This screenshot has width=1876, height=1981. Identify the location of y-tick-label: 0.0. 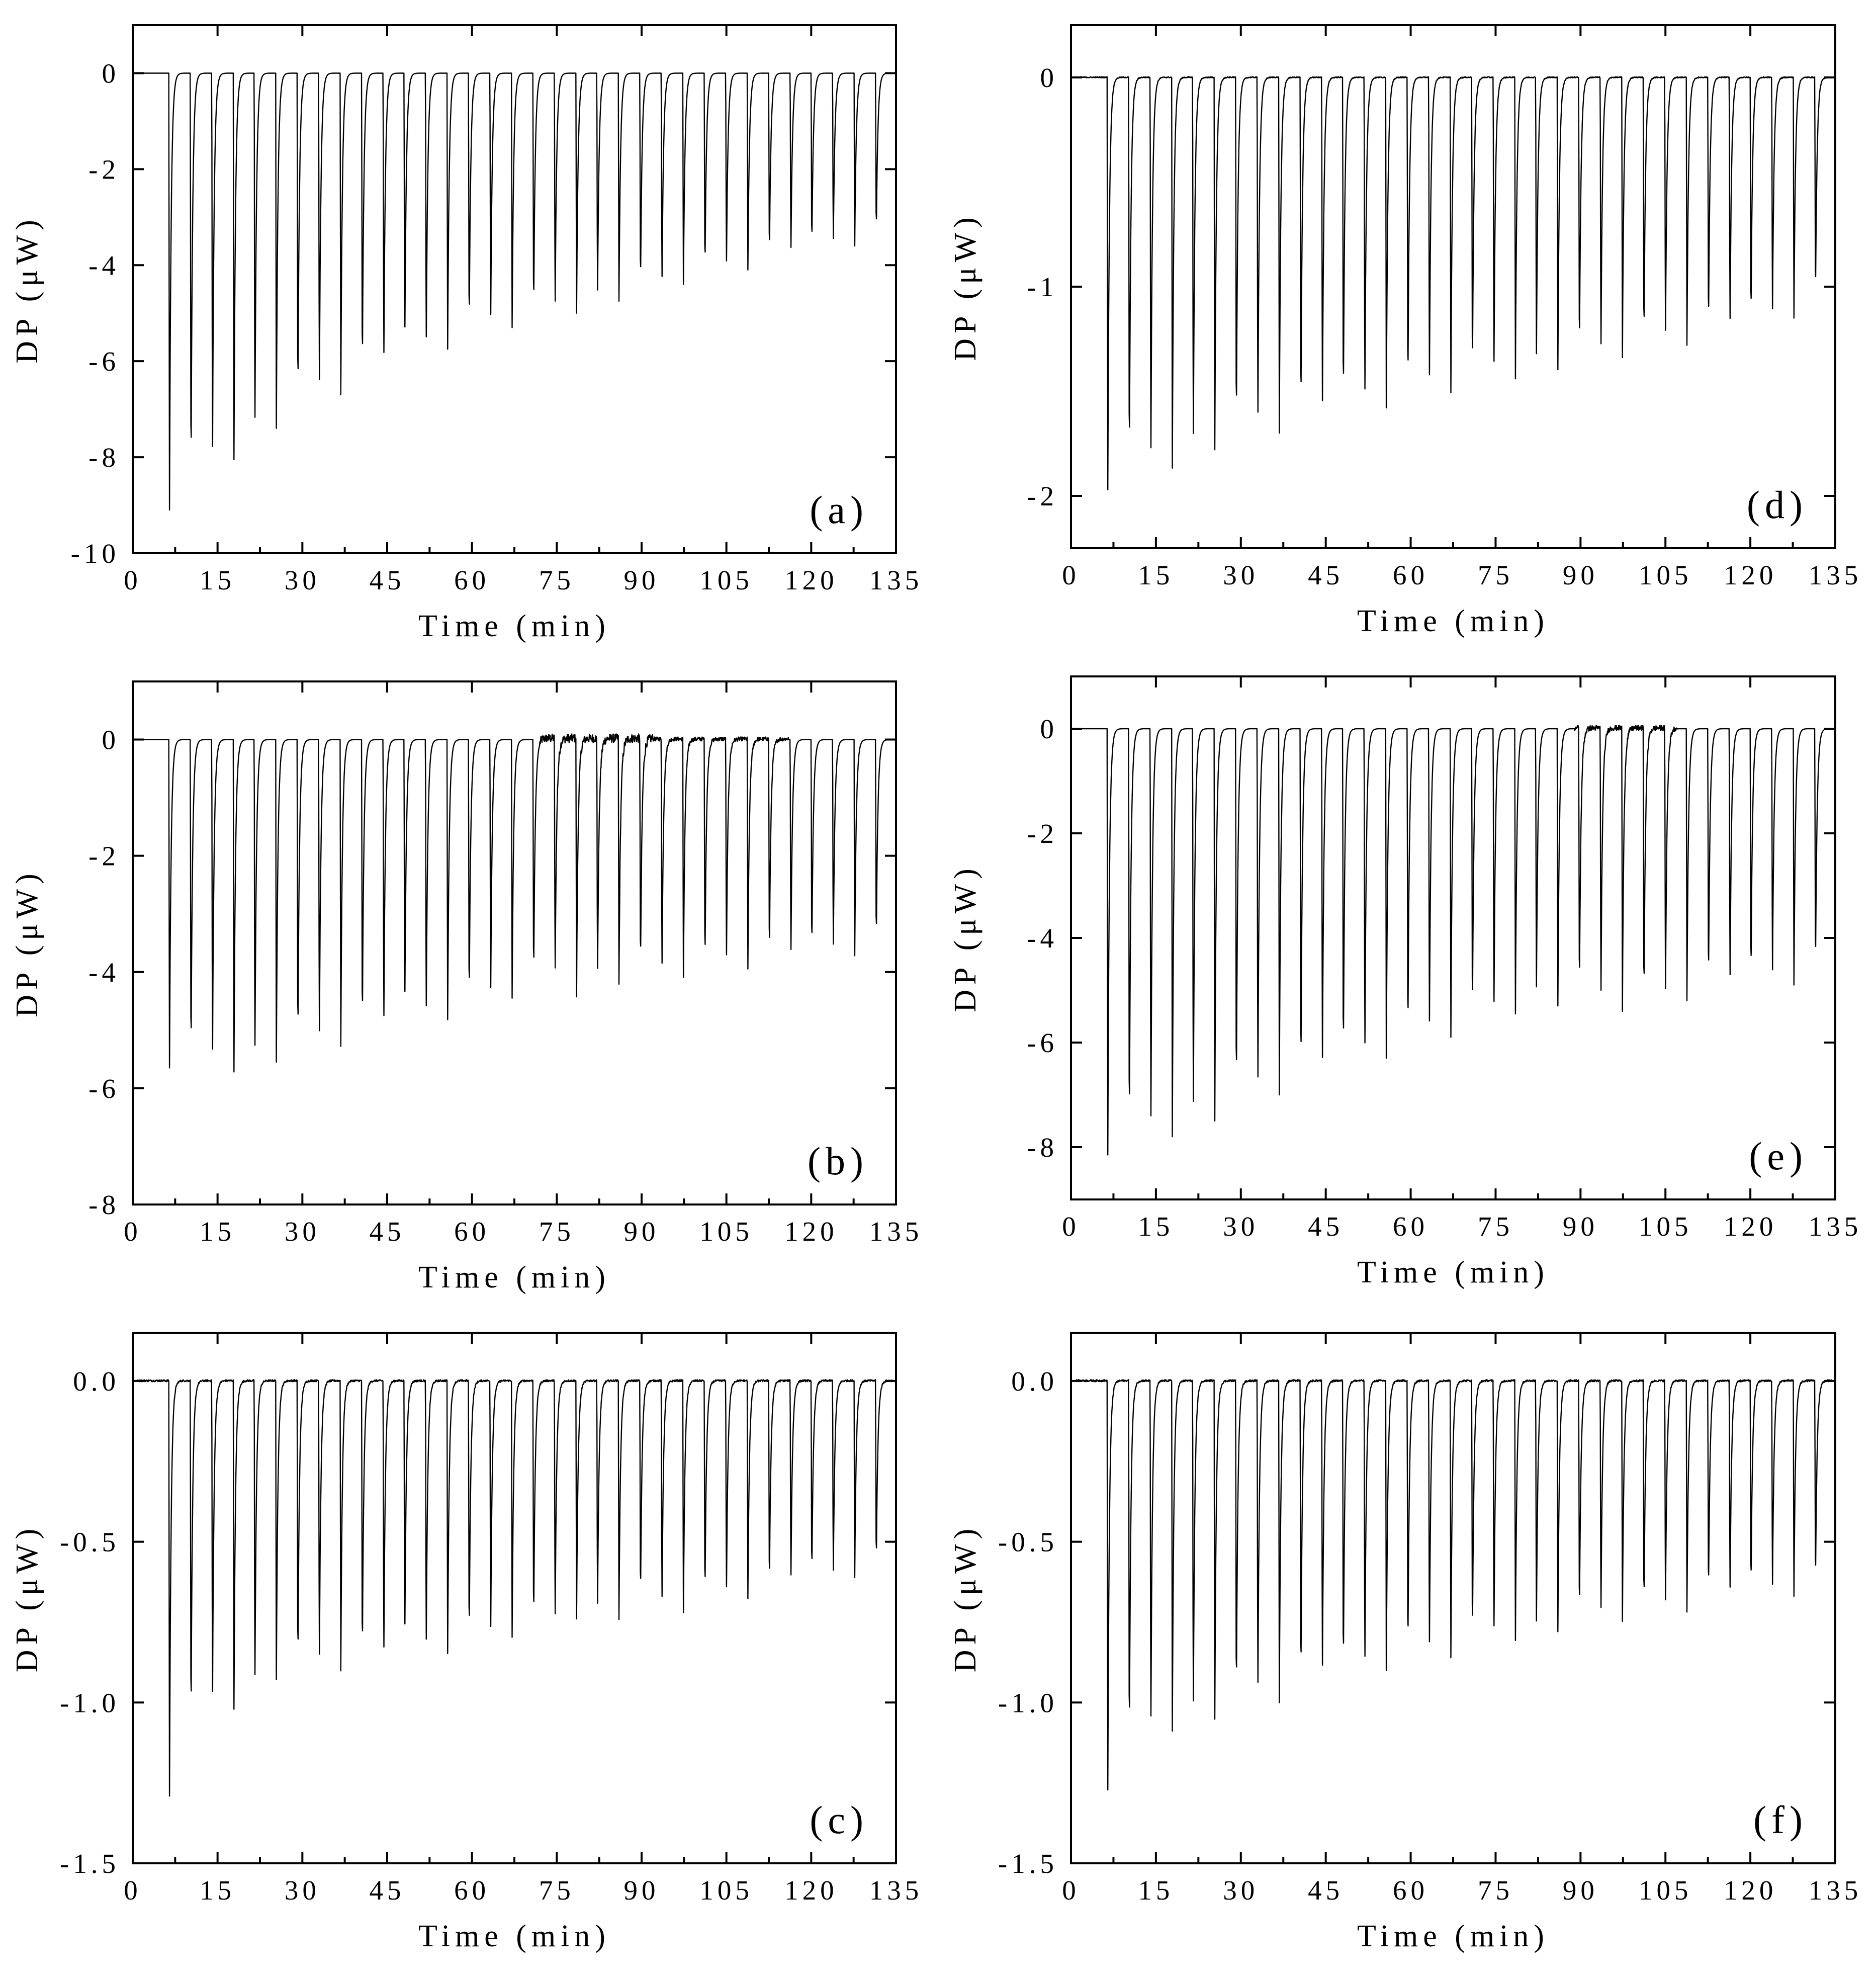
(96, 1381).